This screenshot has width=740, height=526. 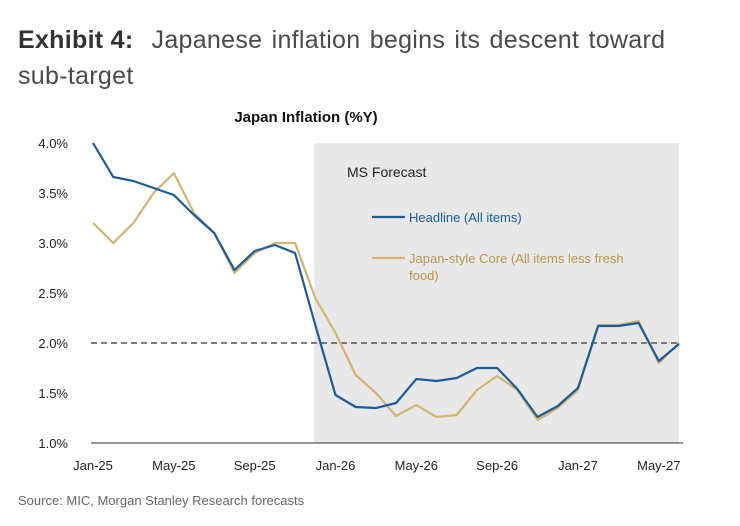 What do you see at coordinates (658, 465) in the screenshot?
I see `x-tick-label: May-27` at bounding box center [658, 465].